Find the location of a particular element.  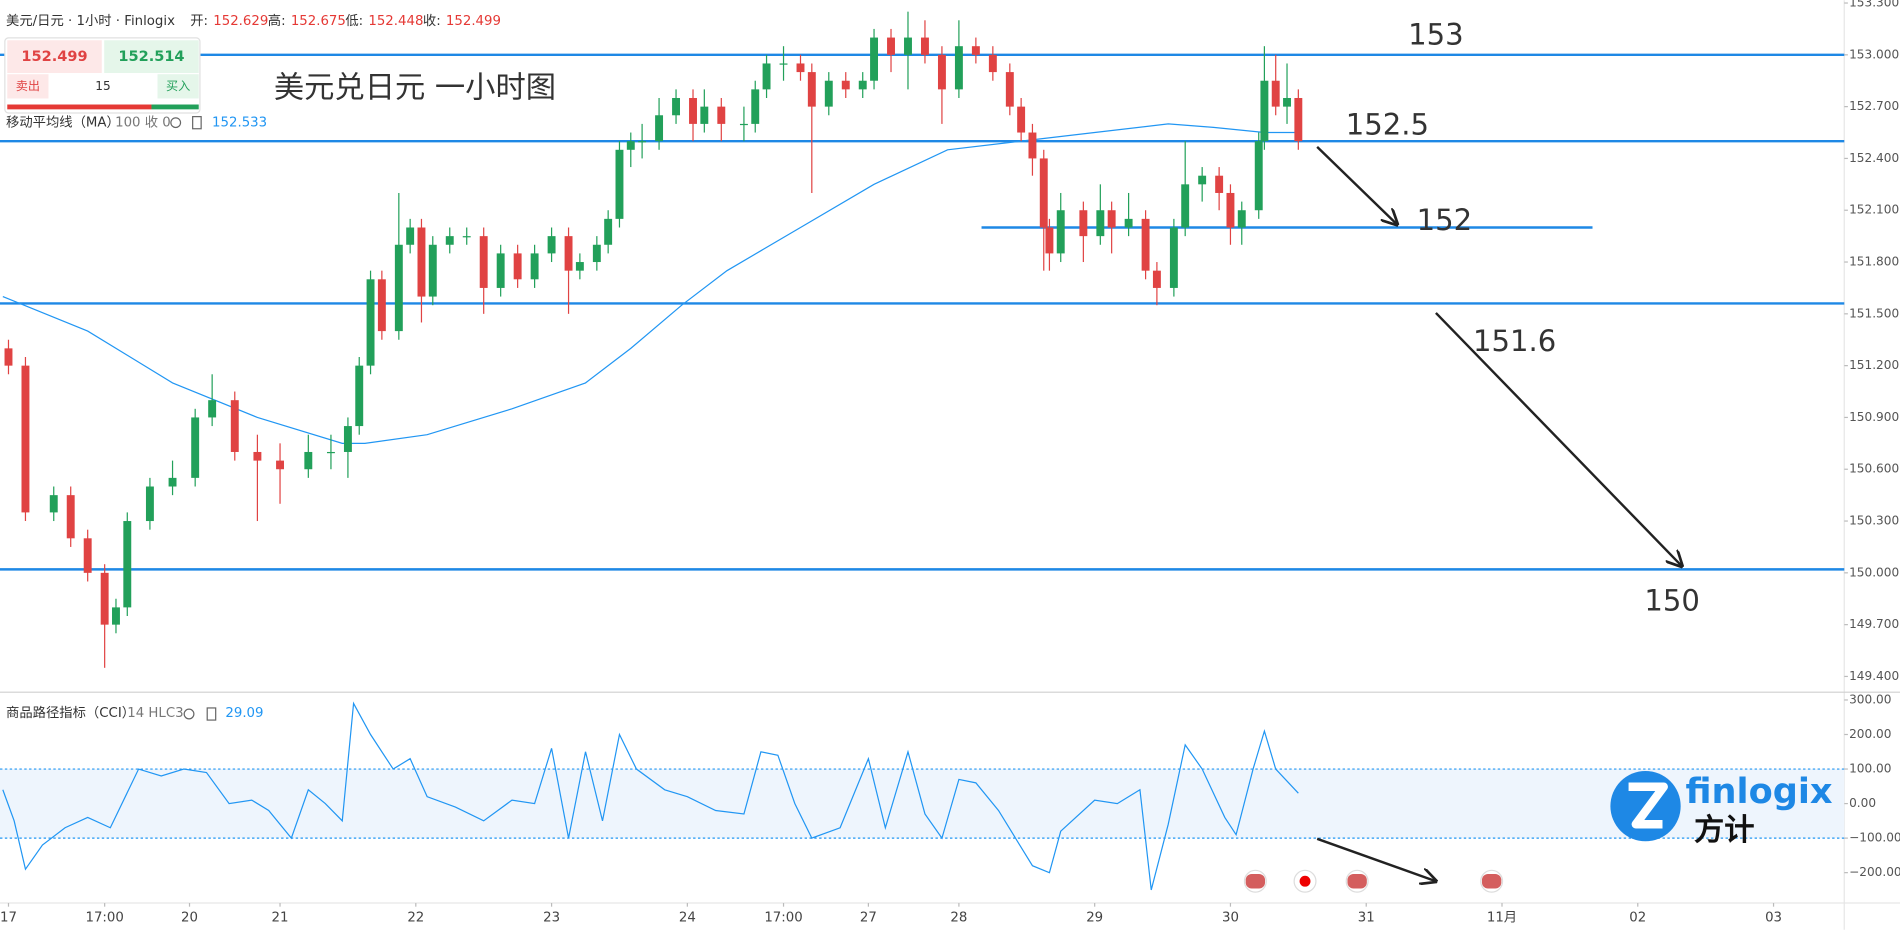

y-tick-label: 151.500 is located at coordinates (1874, 313).